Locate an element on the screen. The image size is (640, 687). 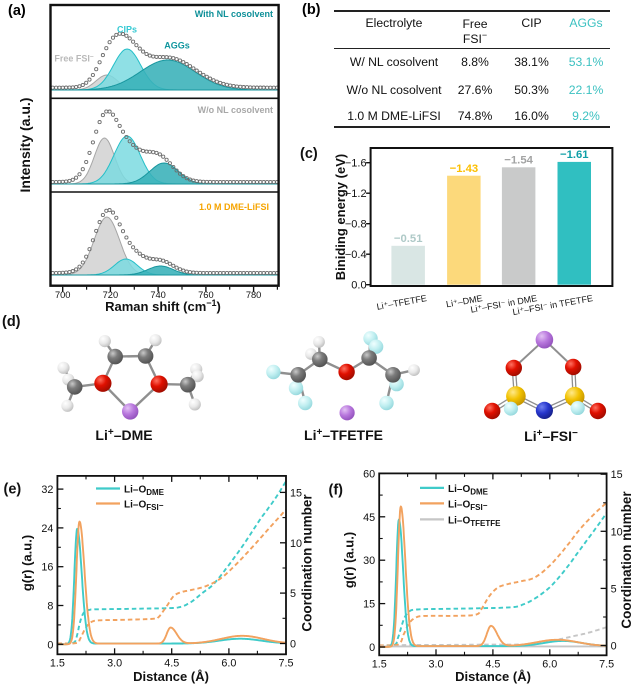
svg-text: 0.0 is located at coordinates (358, 286).